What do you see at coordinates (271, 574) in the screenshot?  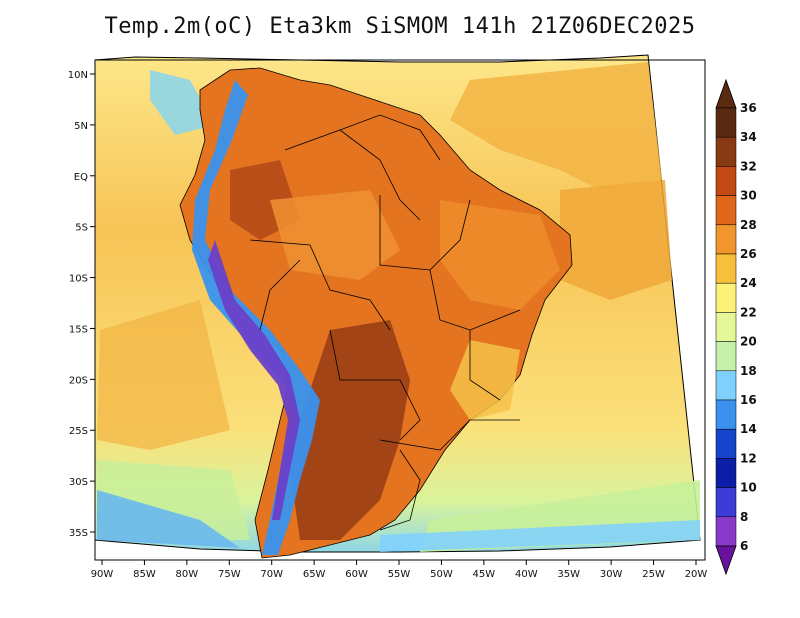 I see `lon-tick-label: 70W` at bounding box center [271, 574].